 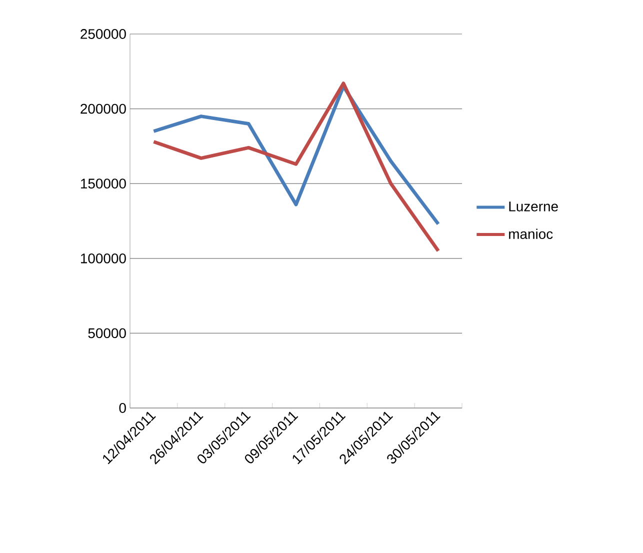 I want to click on y-tick-label: 100000, so click(x=103, y=258).